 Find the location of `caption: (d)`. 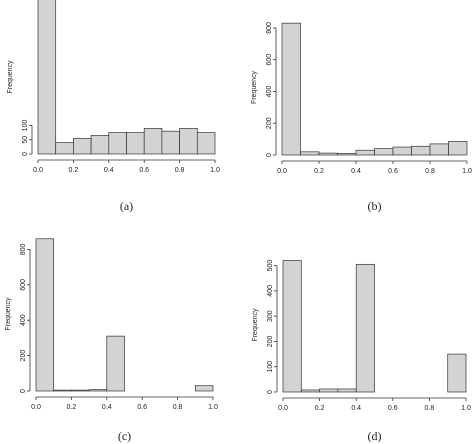

caption: (d) is located at coordinates (375, 436).